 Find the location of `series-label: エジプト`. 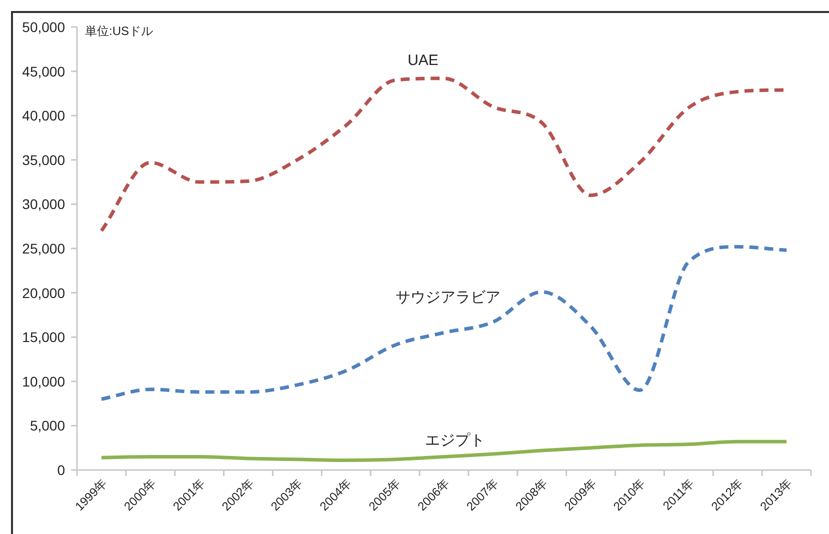

series-label: エジプト is located at coordinates (455, 440).